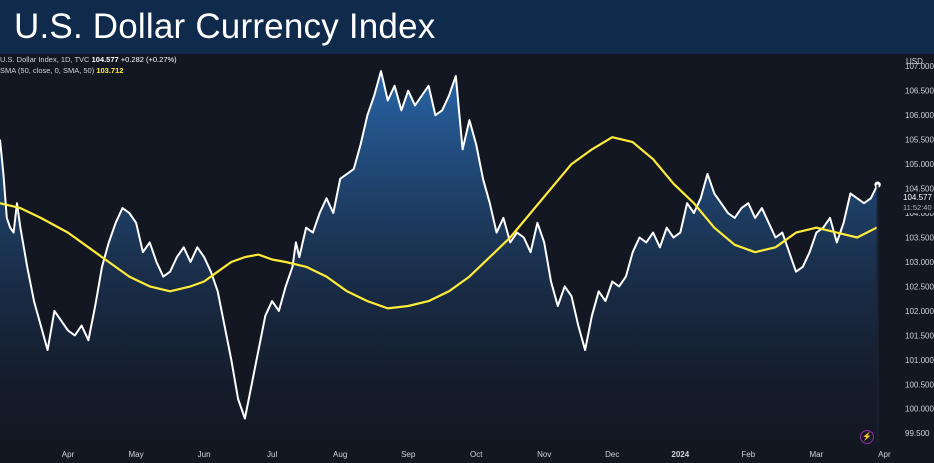 This screenshot has height=463, width=934. What do you see at coordinates (476, 454) in the screenshot?
I see `x-tick-label: Oct` at bounding box center [476, 454].